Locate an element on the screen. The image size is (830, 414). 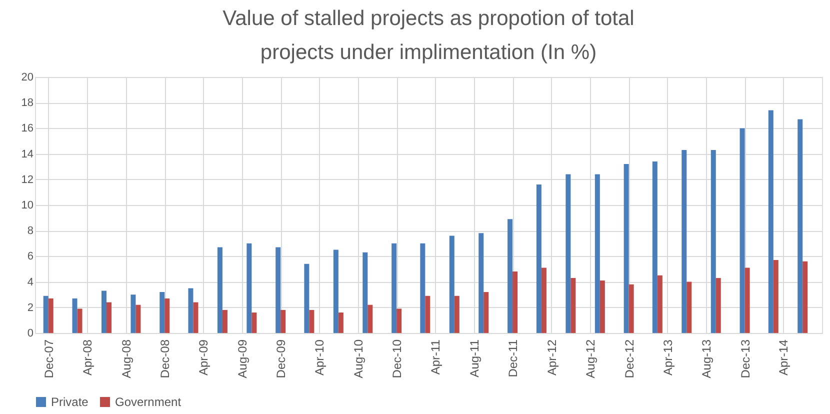
y-tick-label: 10 is located at coordinates (27, 206).